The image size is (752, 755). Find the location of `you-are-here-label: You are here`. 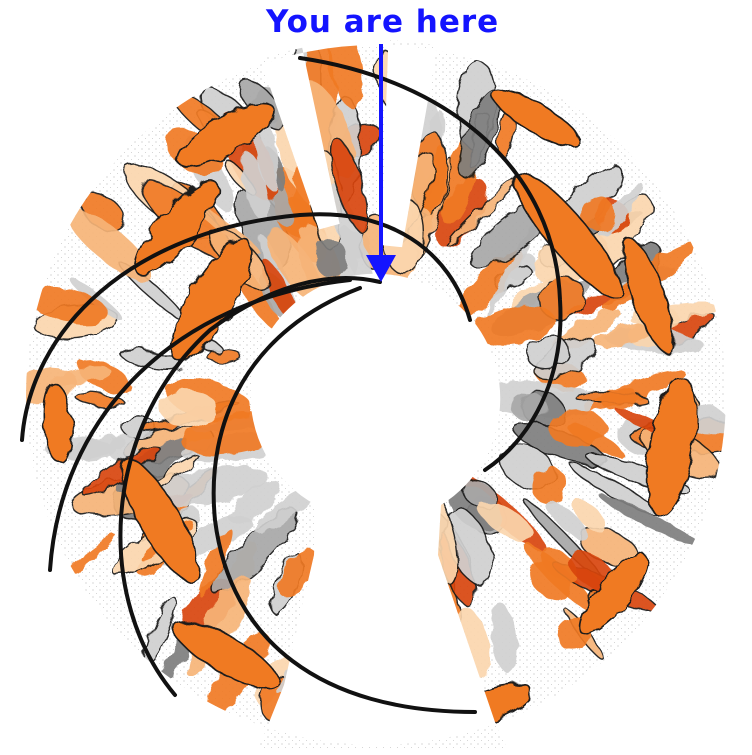

you-are-here-label: You are here is located at coordinates (383, 22).